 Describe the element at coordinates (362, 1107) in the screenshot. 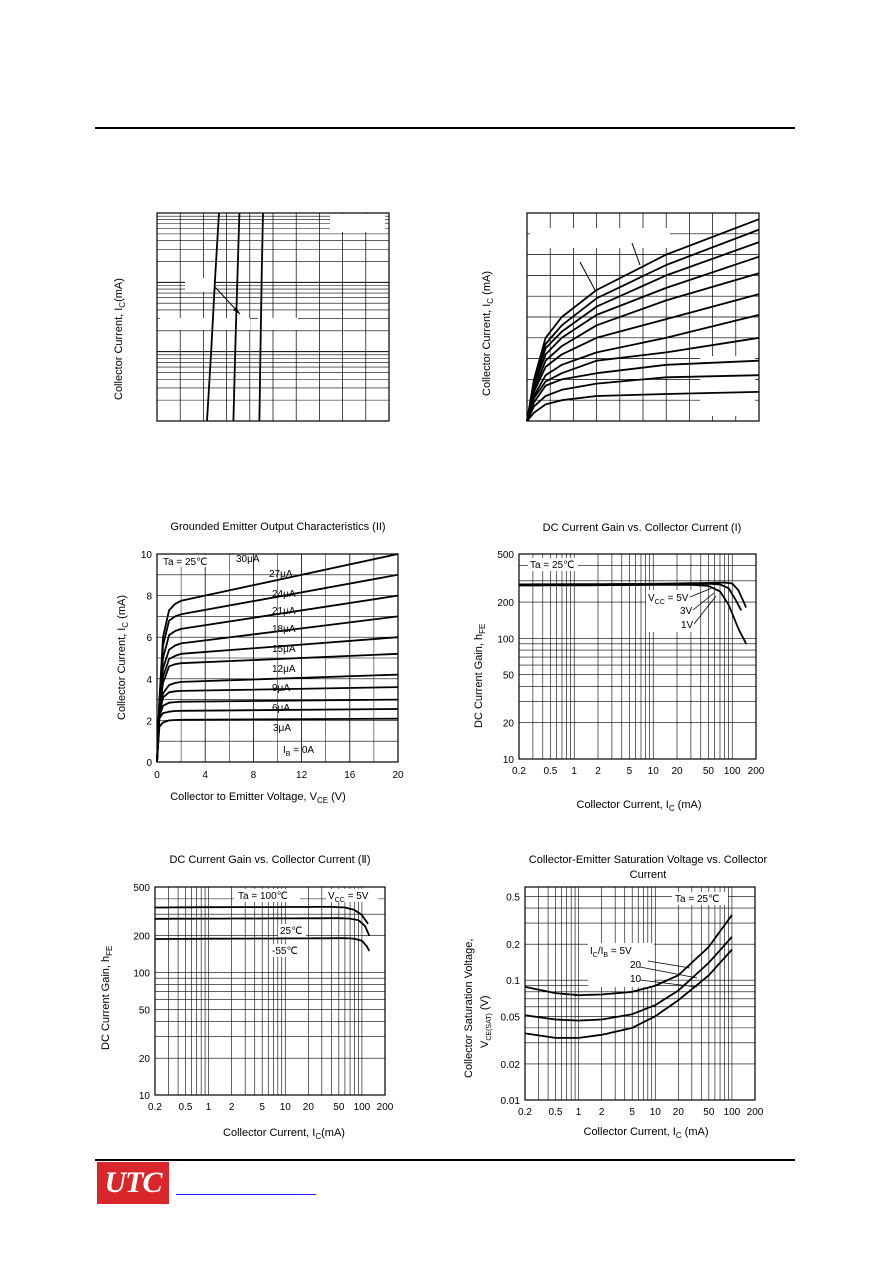

I see `c5-xtick: 100` at that location.